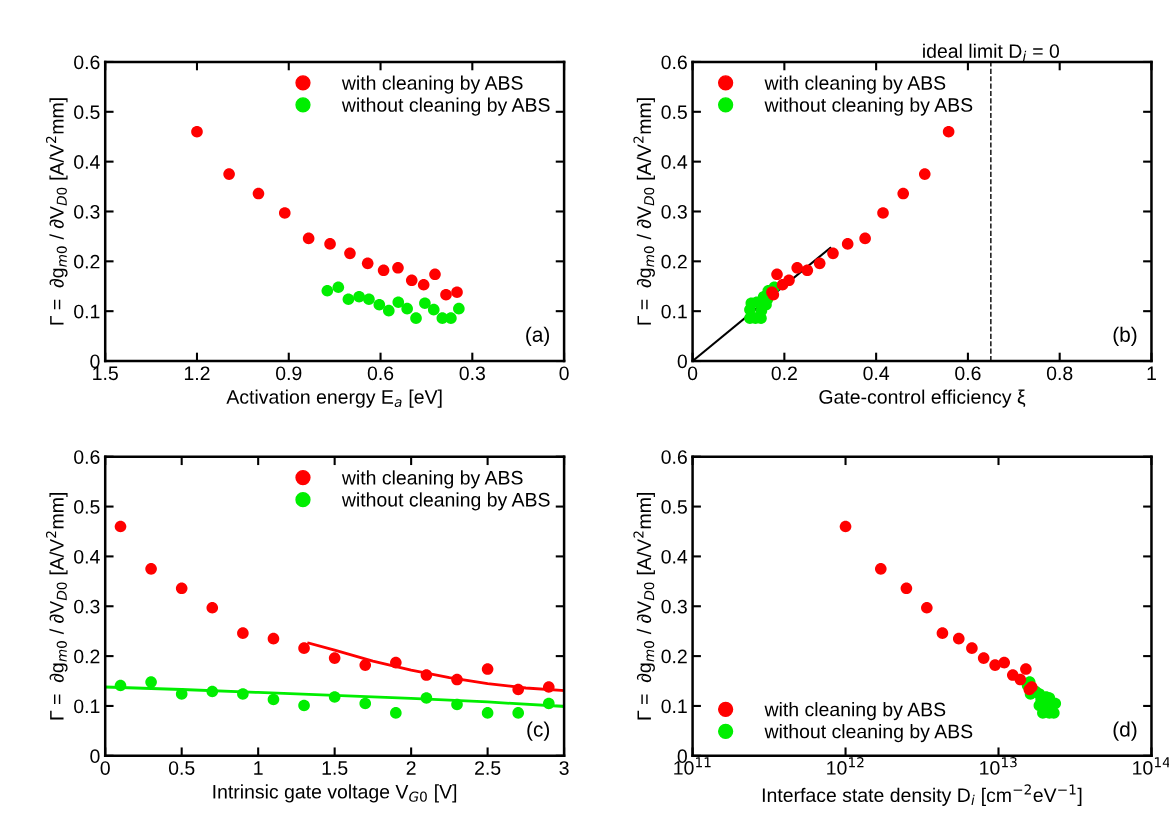 This screenshot has width=1169, height=826. Describe the element at coordinates (472, 373) in the screenshot. I see `x-tick-label: 0.3` at that location.